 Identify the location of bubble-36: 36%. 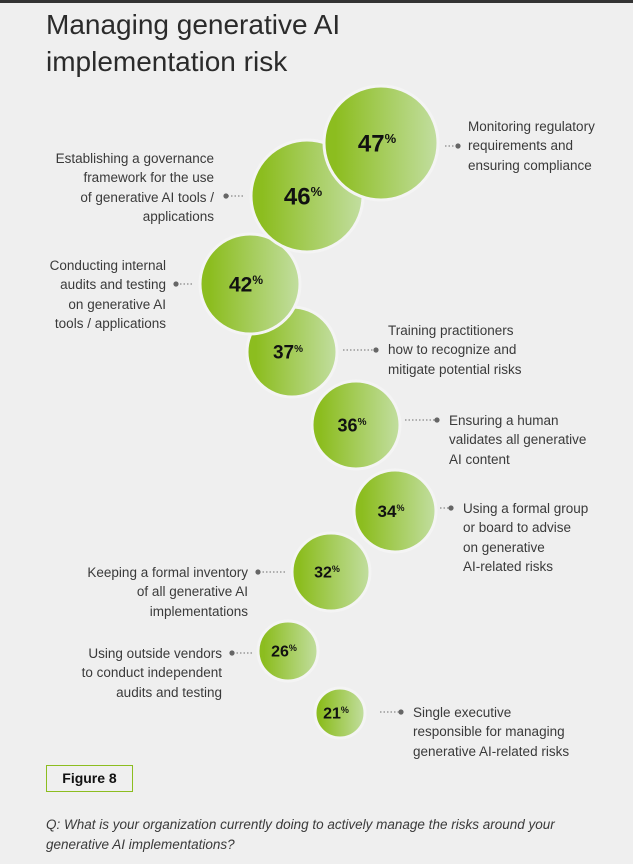
(356, 425).